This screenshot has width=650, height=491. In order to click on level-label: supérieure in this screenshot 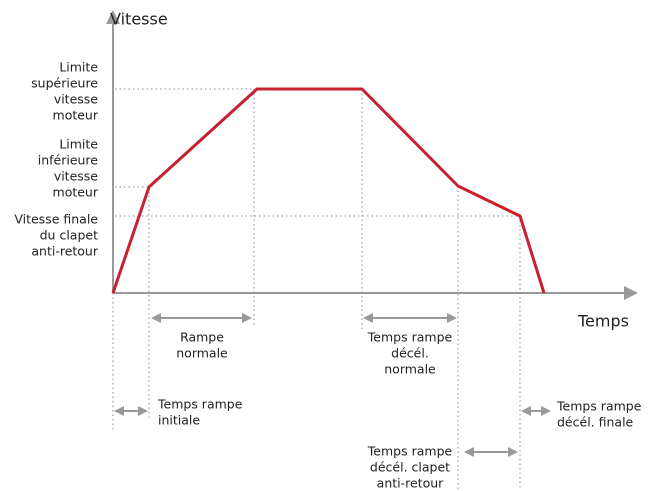, I will do `click(64, 83)`.